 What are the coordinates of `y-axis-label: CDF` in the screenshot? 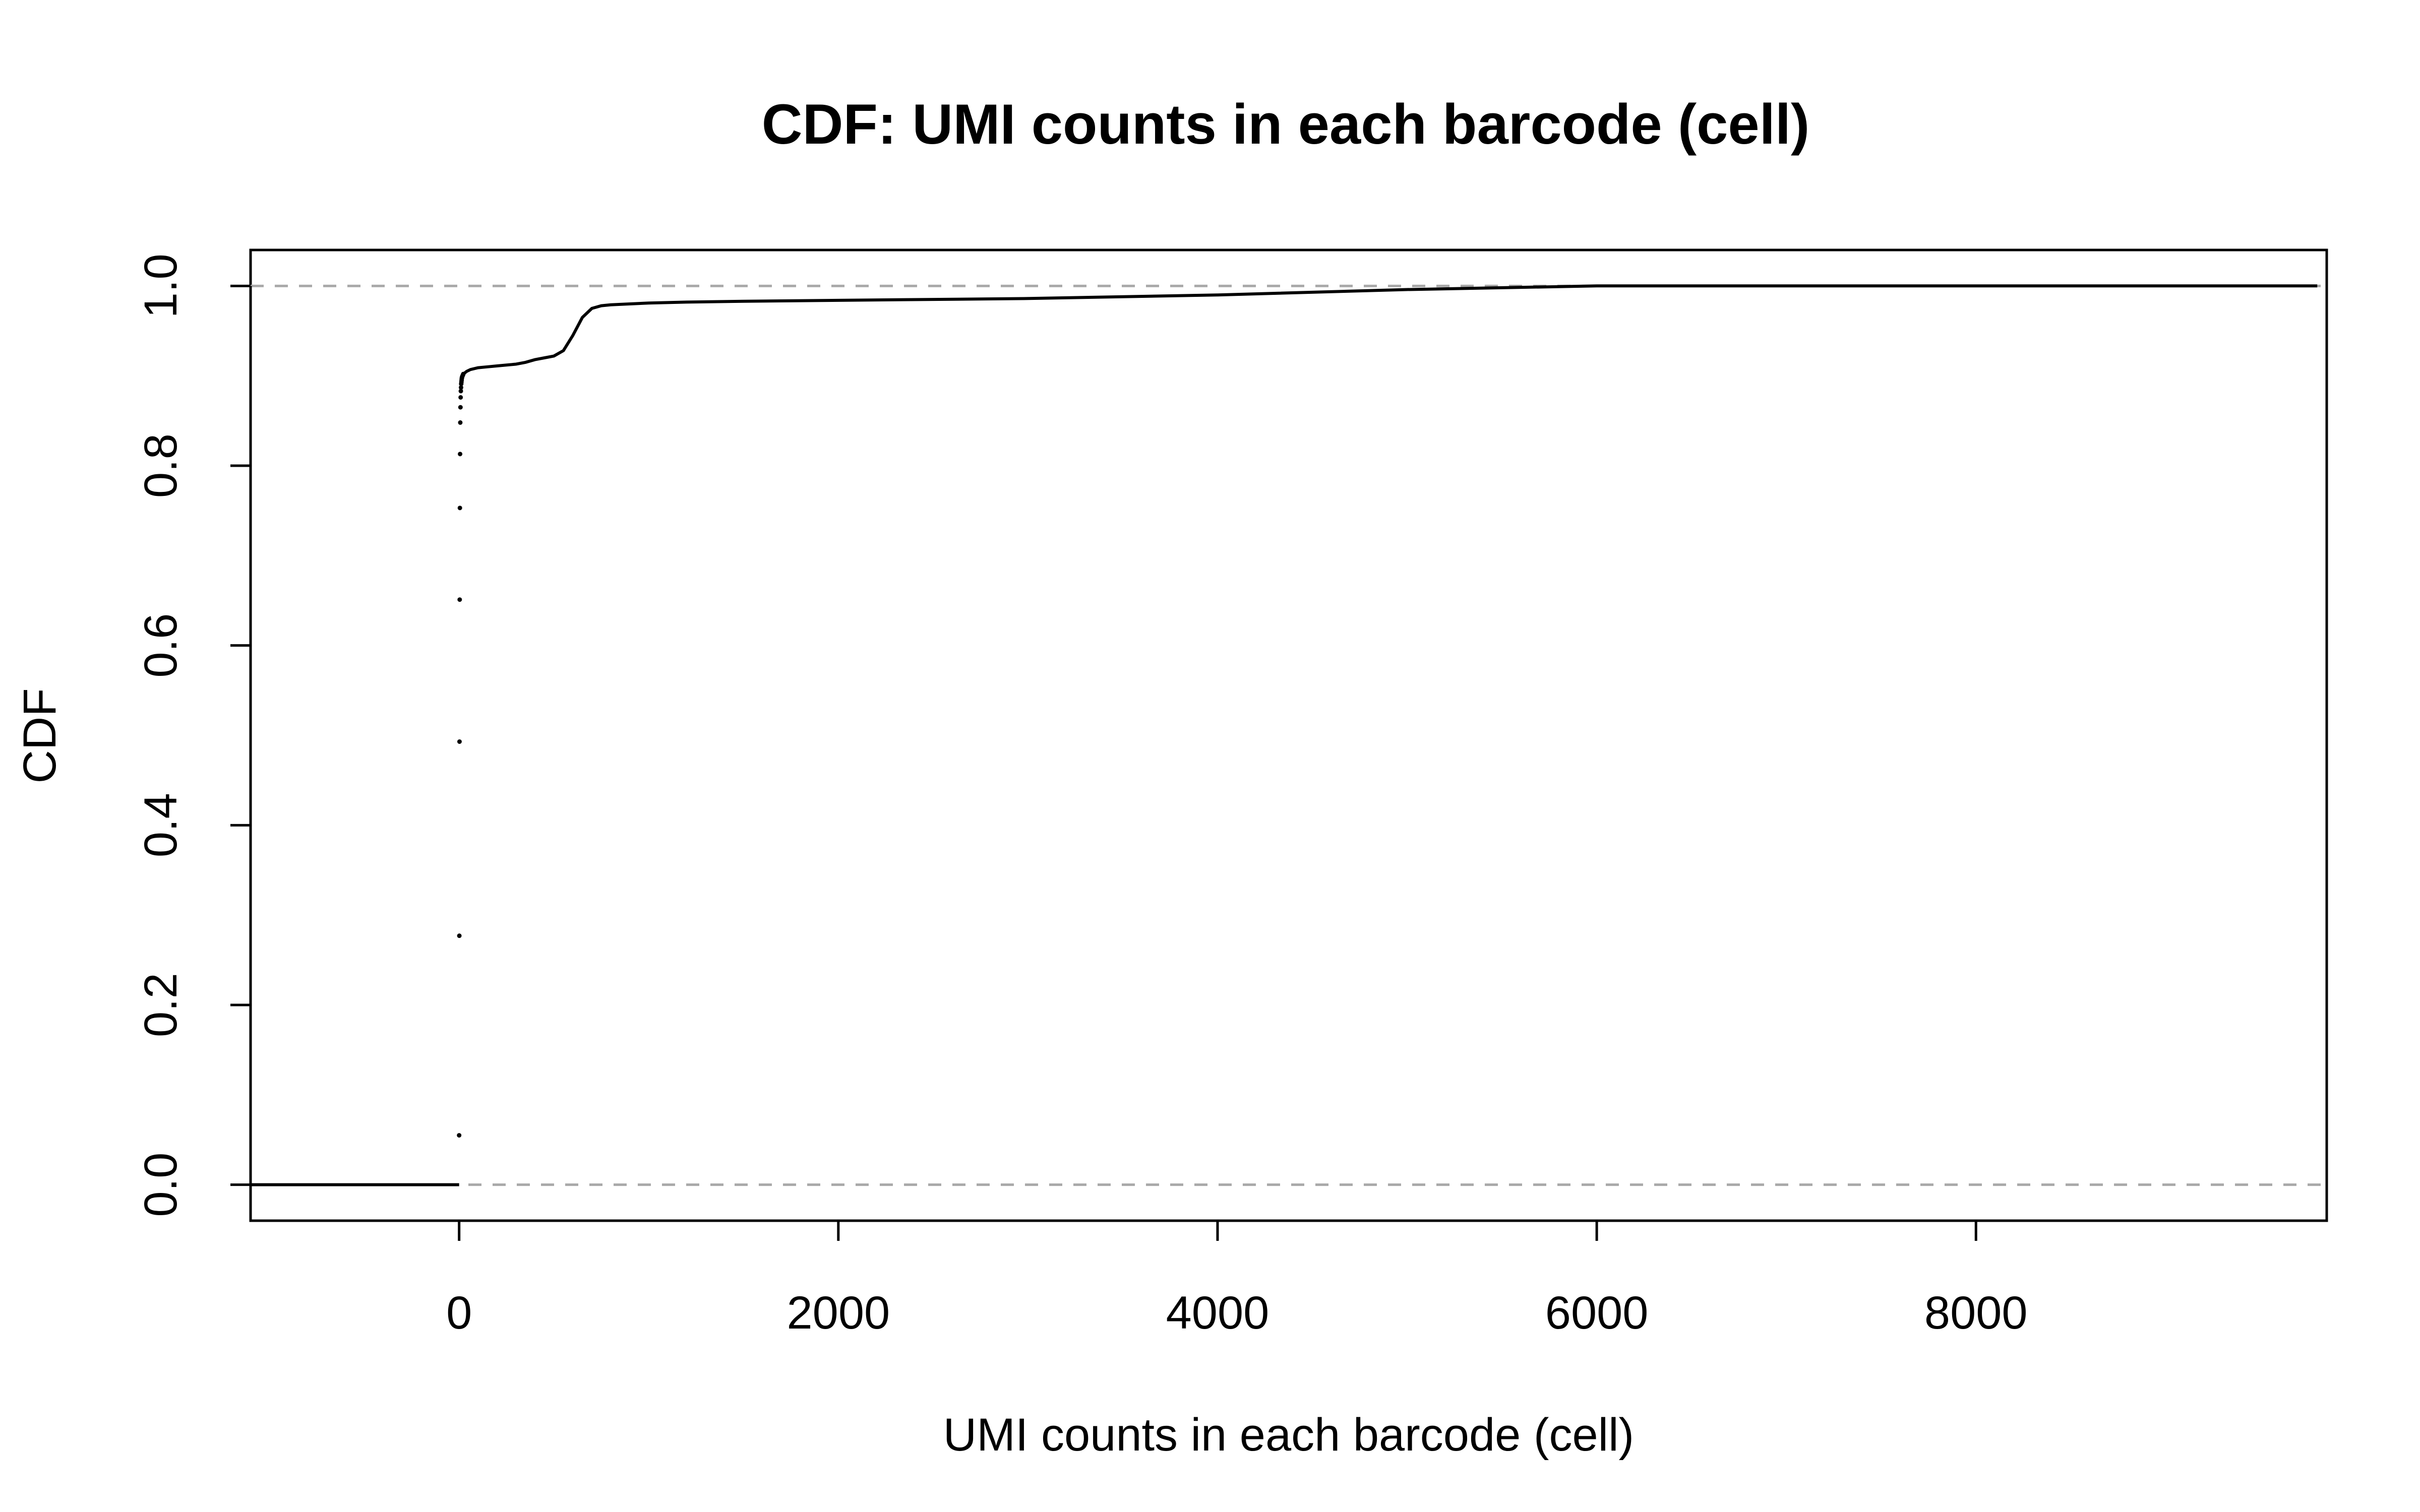 It's located at (40, 735).